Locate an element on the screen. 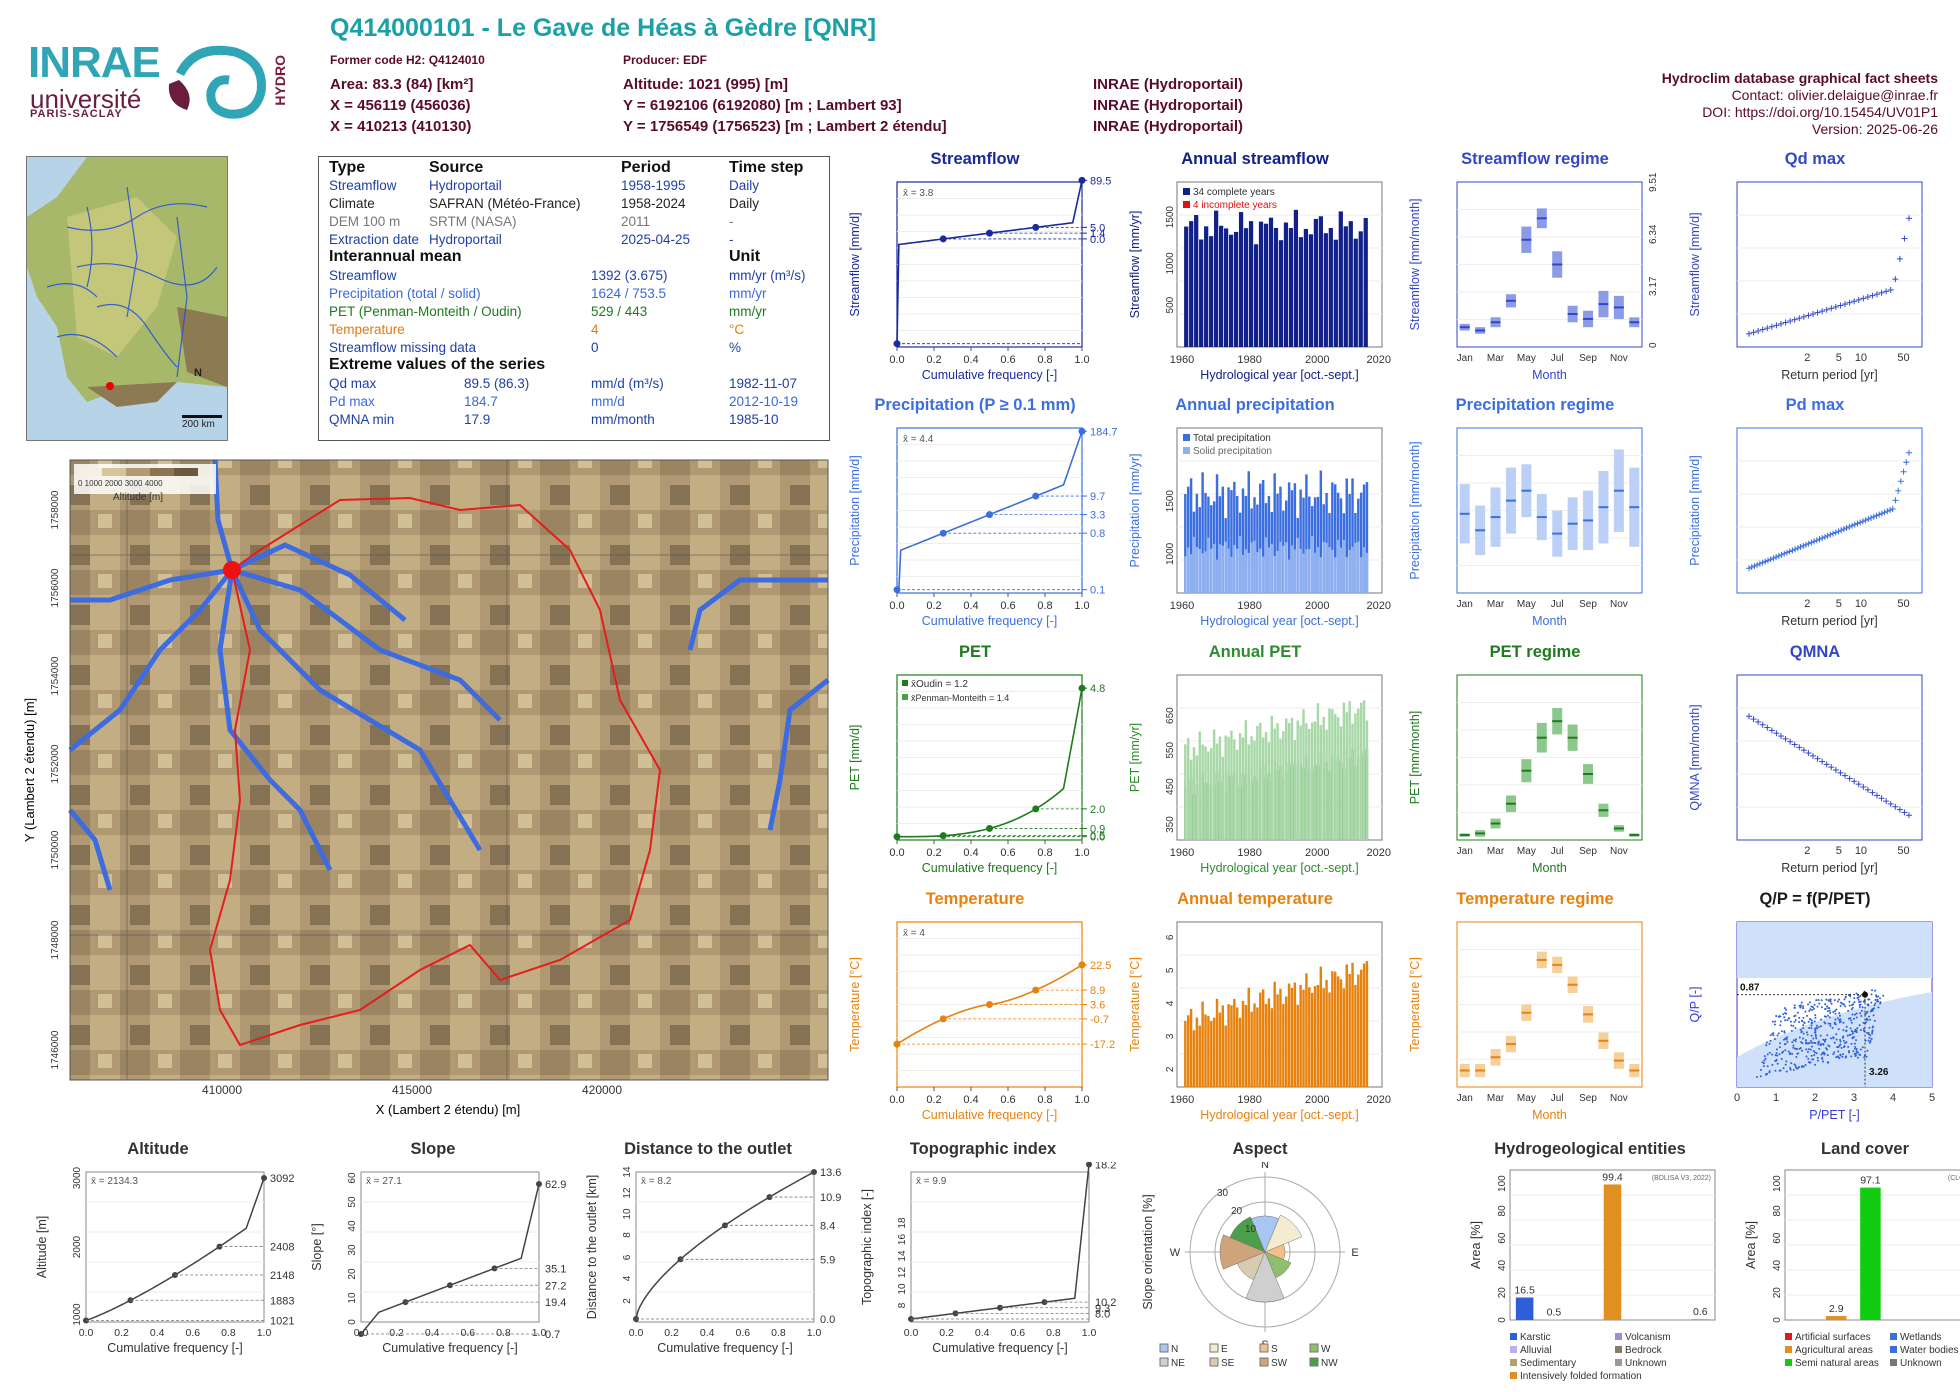  quantile-label: 0.7 is located at coordinates (552, 1335).